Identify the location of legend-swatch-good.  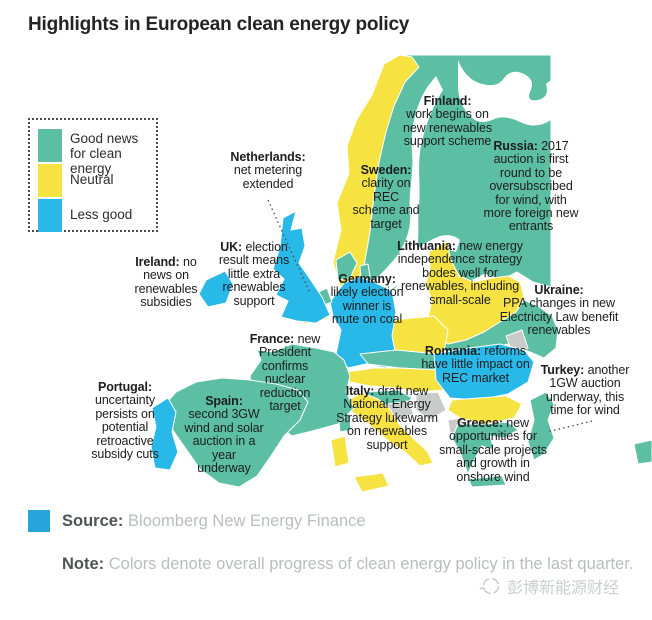
(50, 145).